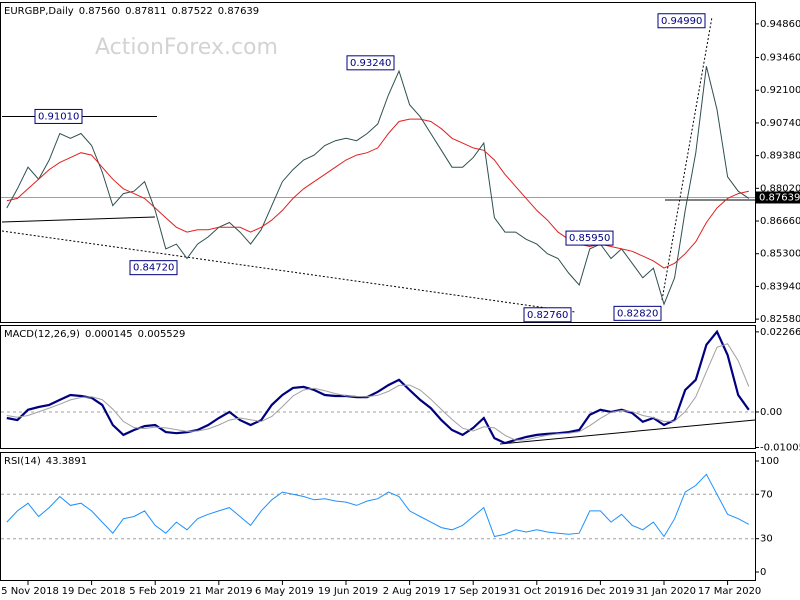 Image resolution: width=800 pixels, height=600 pixels. I want to click on y-tick-label: 0.93460, so click(780, 58).